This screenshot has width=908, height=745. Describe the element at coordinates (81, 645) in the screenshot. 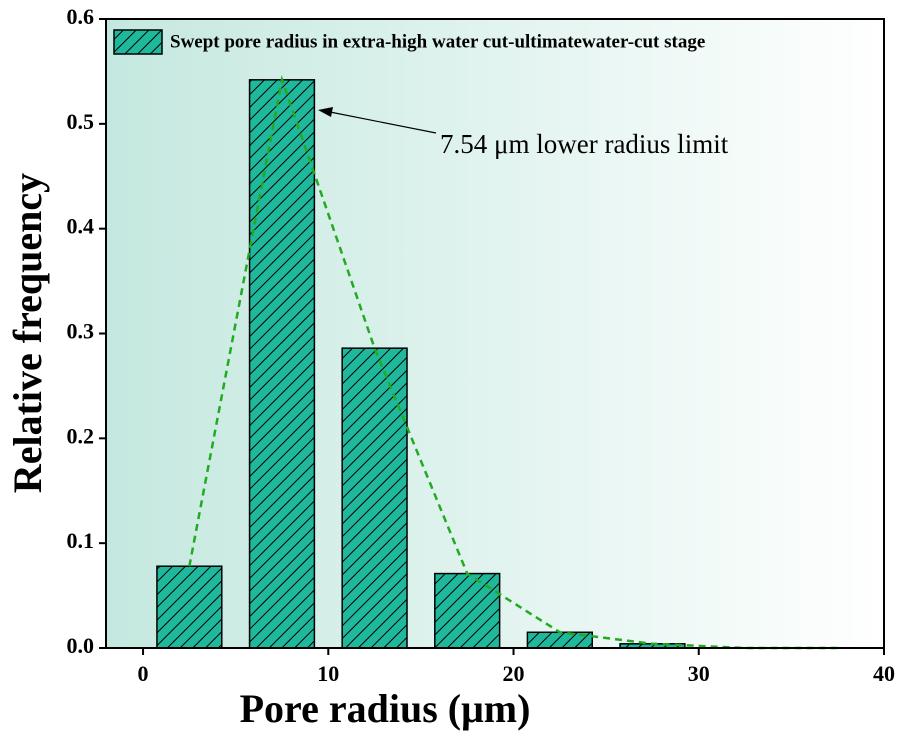

I see `y-tick-label: 0.0` at that location.